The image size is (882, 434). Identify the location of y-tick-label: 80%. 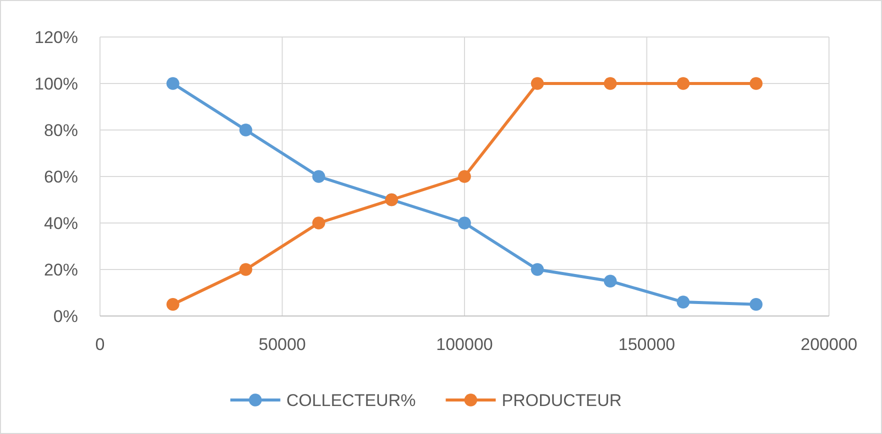
(61, 130).